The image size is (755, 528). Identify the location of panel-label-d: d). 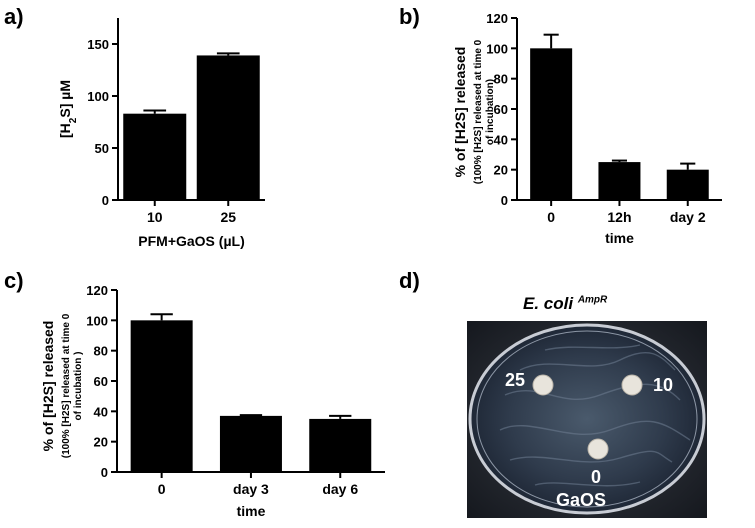
(409, 280).